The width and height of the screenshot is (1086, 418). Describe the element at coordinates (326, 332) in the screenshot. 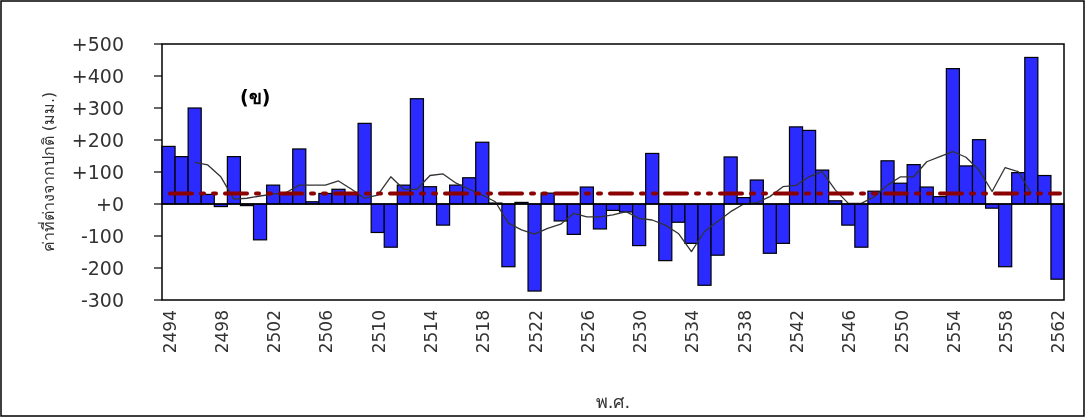

I see `x-tick-label: 2506` at that location.